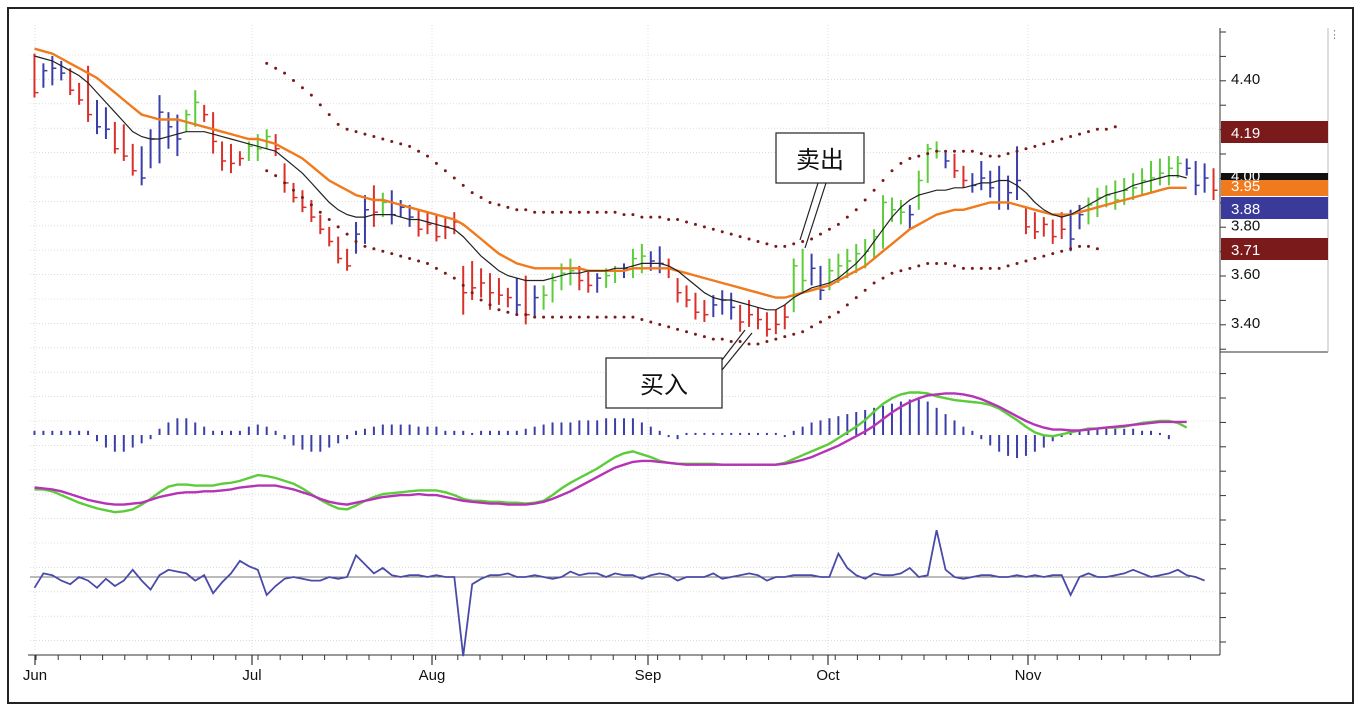 Image resolution: width=1361 pixels, height=716 pixels. What do you see at coordinates (1028, 675) in the screenshot?
I see `x-tick-label: Nov` at bounding box center [1028, 675].